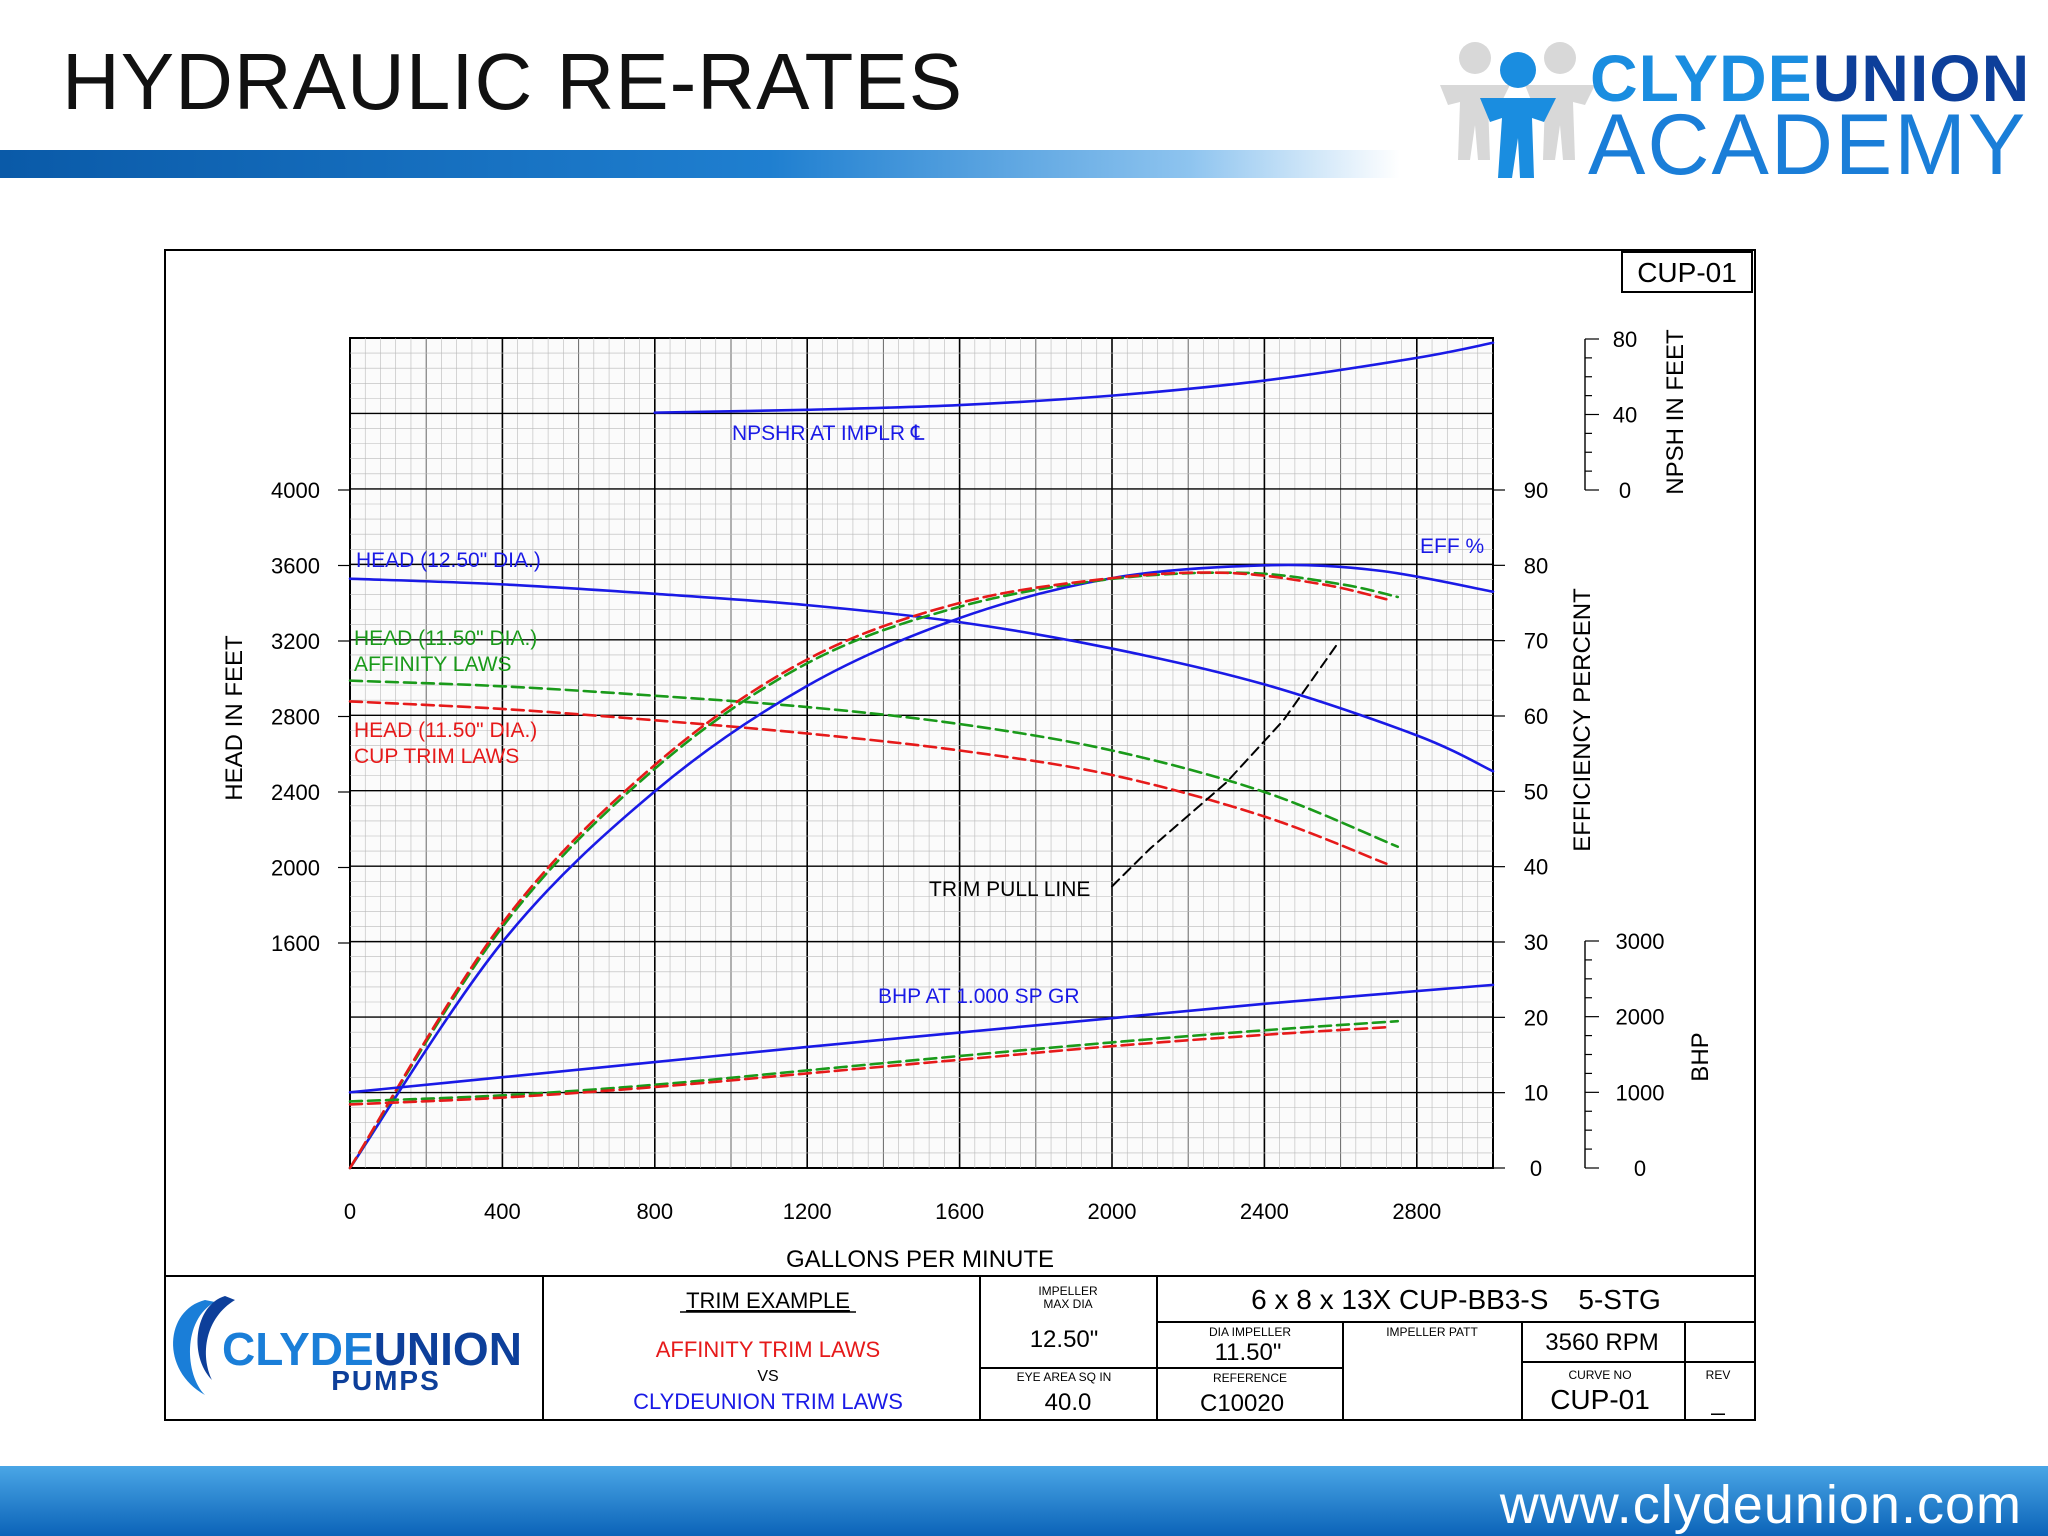 Image resolution: width=2048 pixels, height=1536 pixels. Describe the element at coordinates (1416, 1211) in the screenshot. I see `x-tick-label: 2800` at that location.